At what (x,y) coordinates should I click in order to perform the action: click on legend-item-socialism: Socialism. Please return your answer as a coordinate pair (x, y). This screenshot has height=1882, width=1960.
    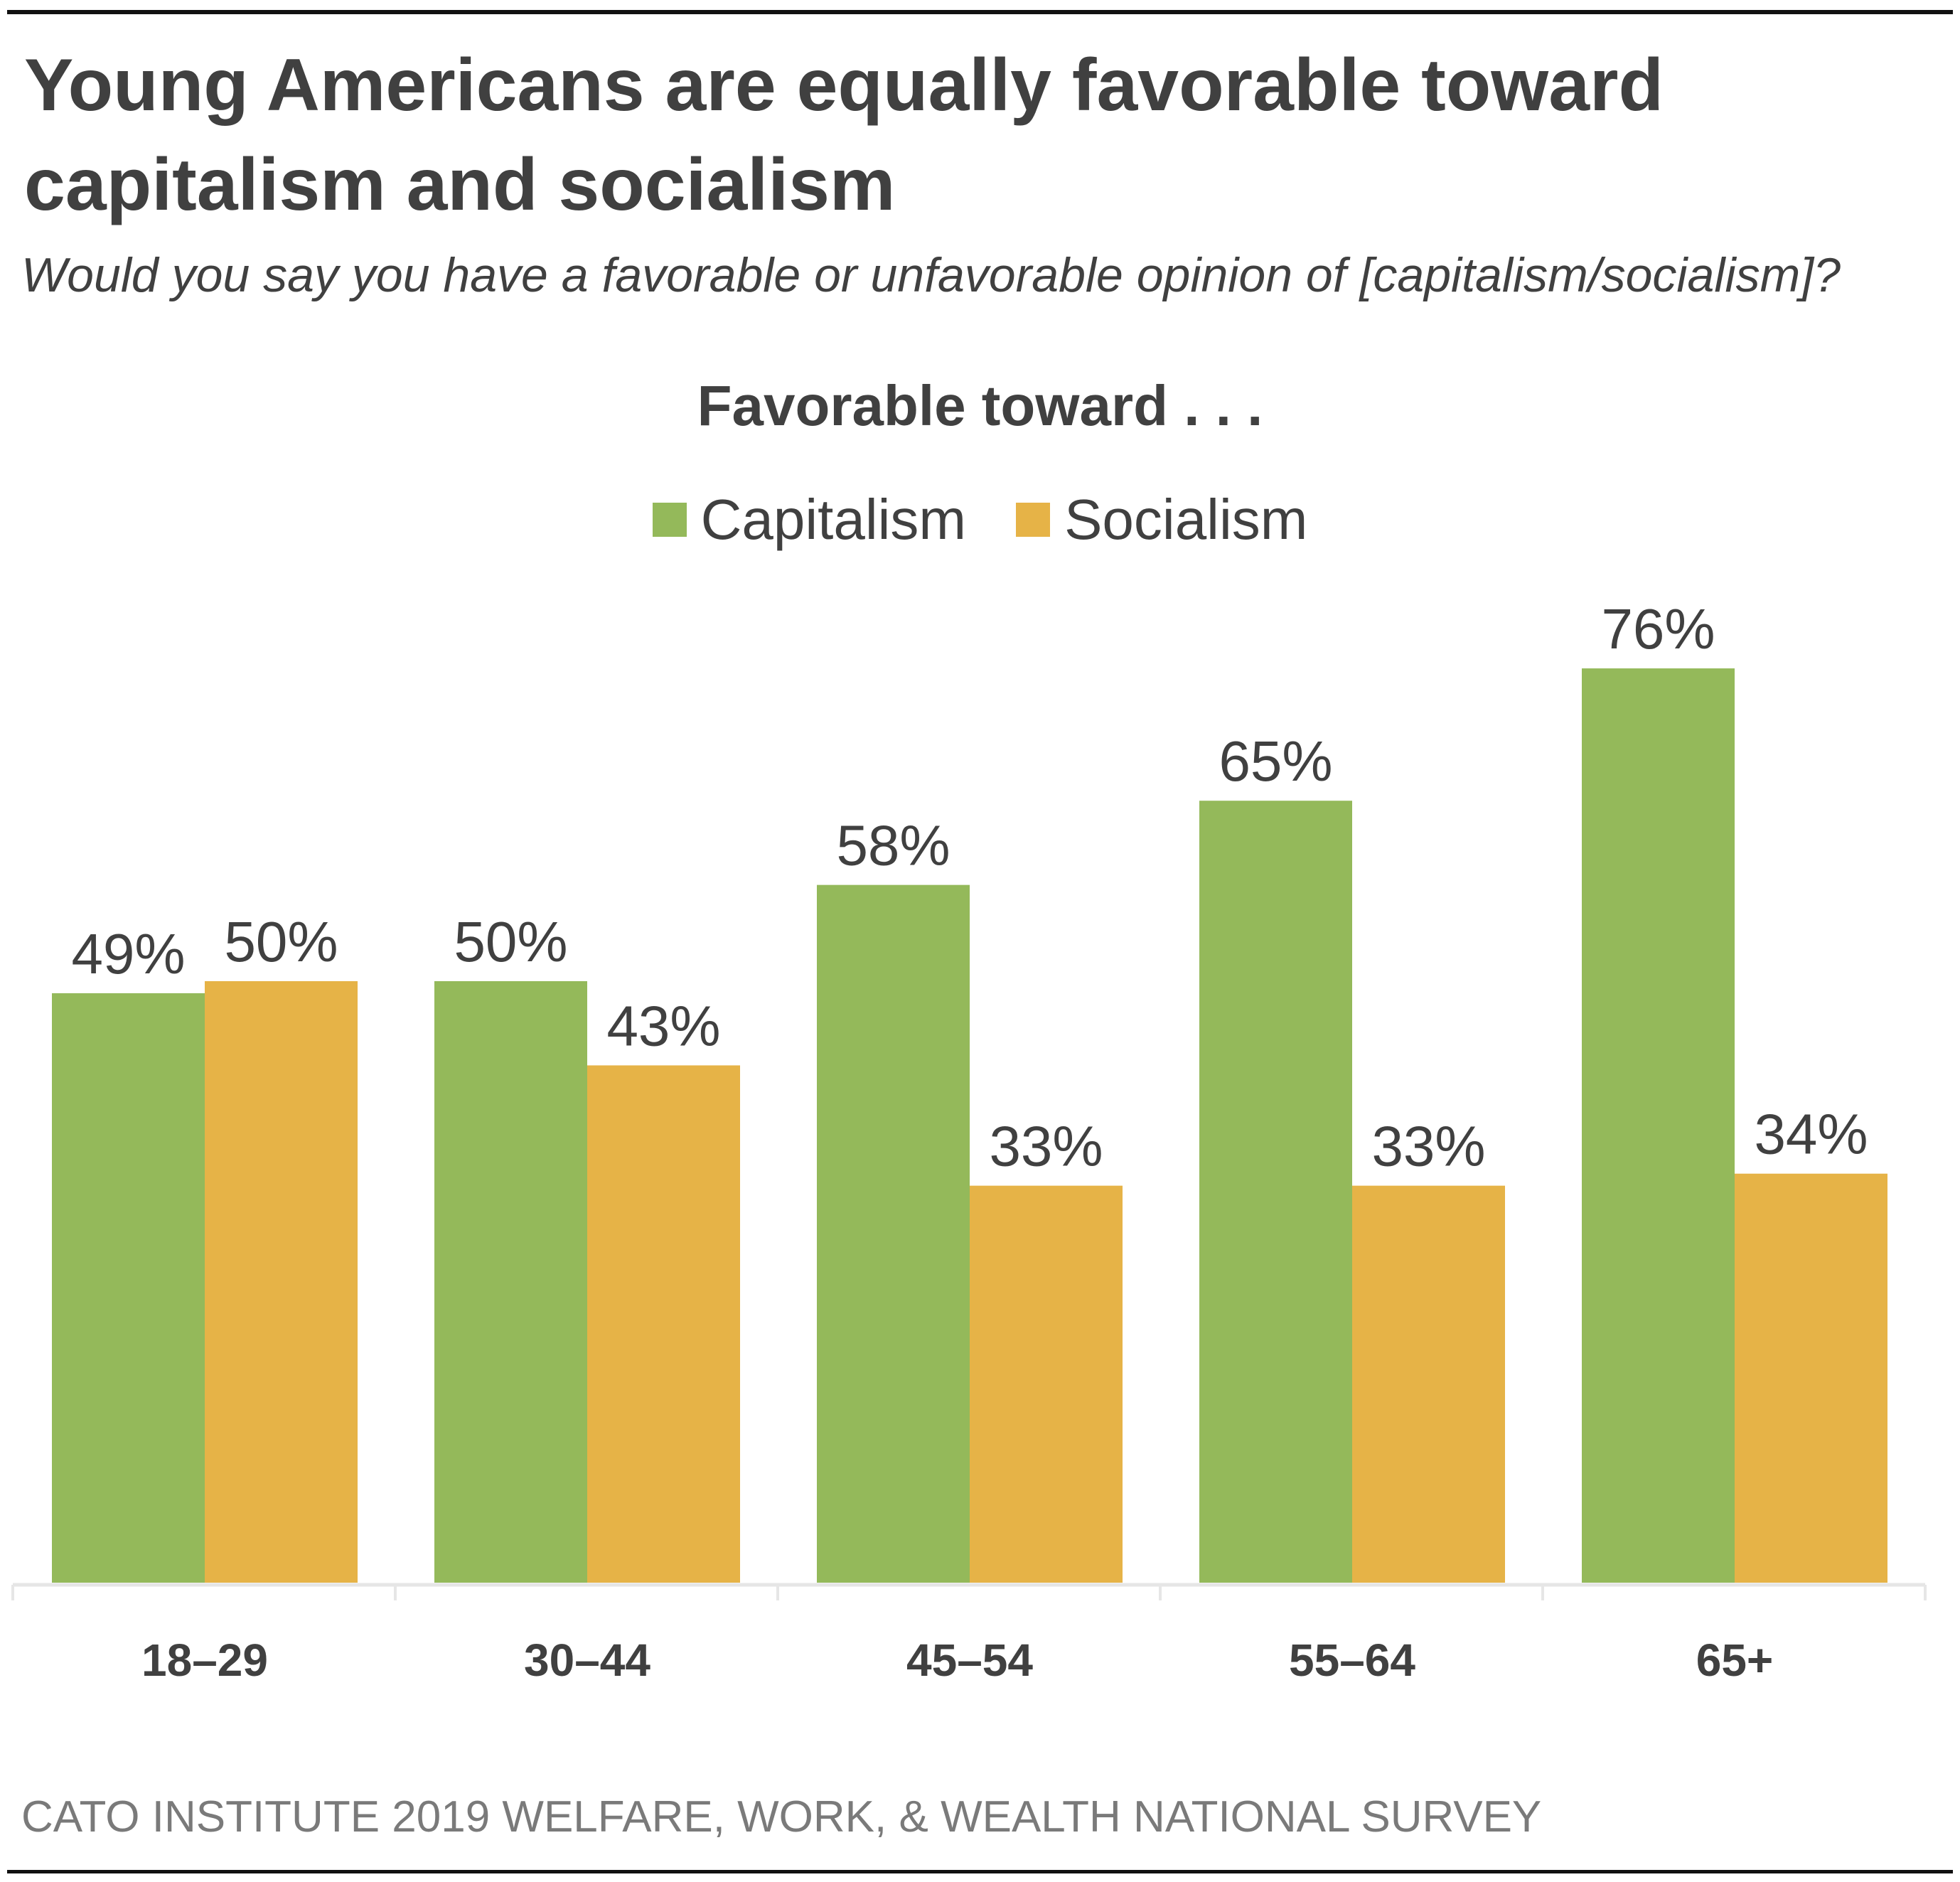
    Looking at the image, I should click on (1161, 519).